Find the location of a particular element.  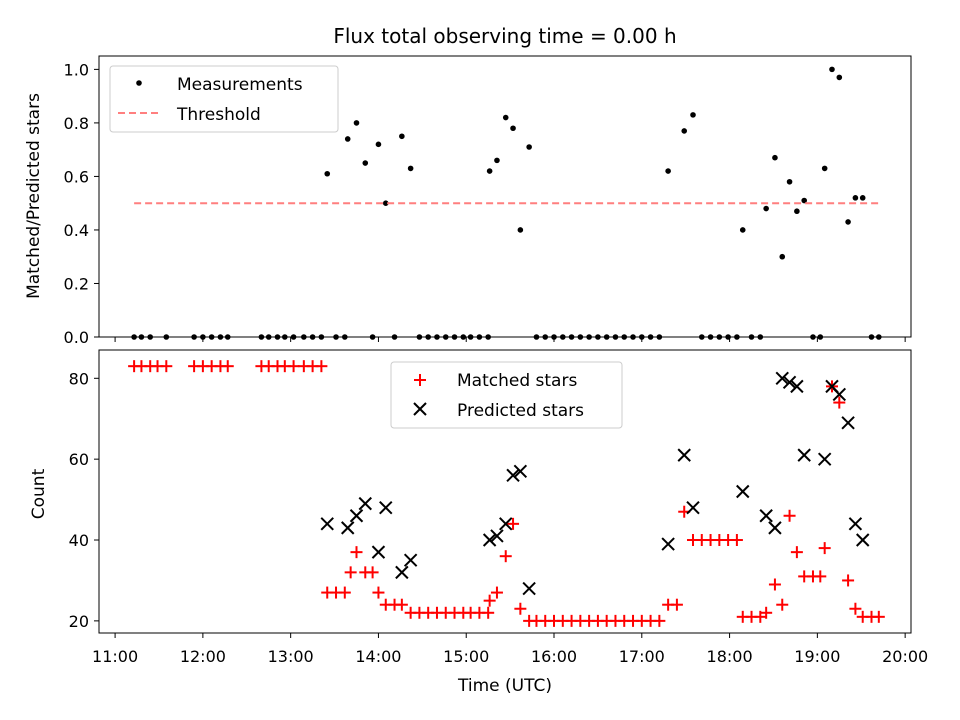

x-tick-label: 12:00 is located at coordinates (203, 656).